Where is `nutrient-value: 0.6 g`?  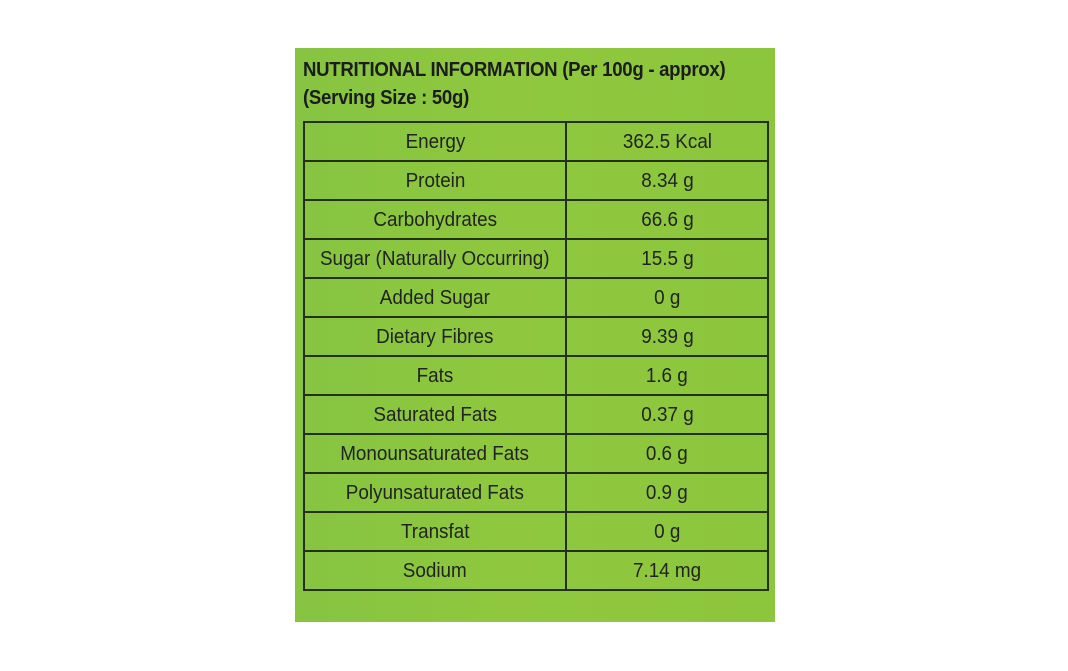
nutrient-value: 0.6 g is located at coordinates (667, 453).